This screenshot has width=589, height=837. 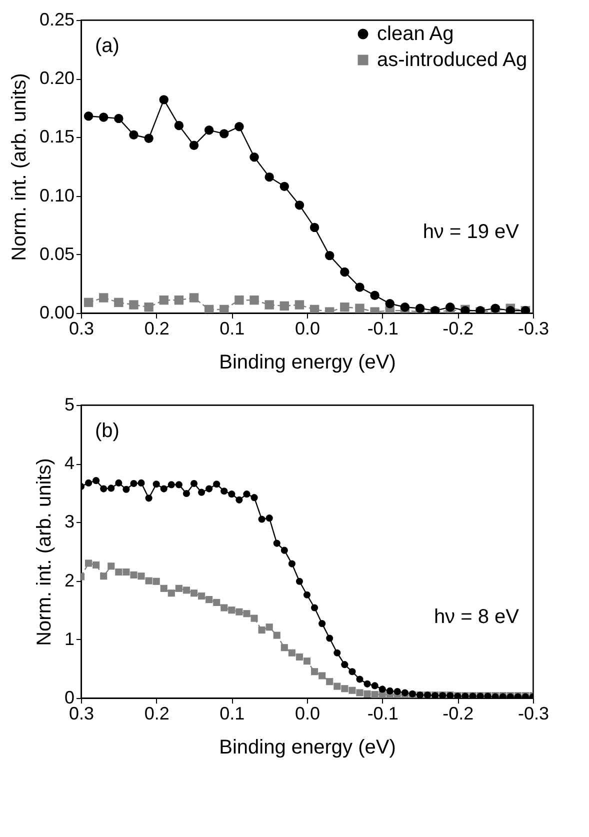 What do you see at coordinates (56, 136) in the screenshot?
I see `y-tick-label: 0.15` at bounding box center [56, 136].